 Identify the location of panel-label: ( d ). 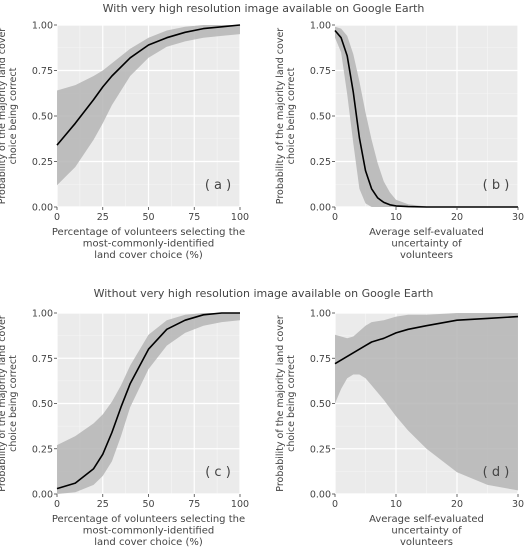
(496, 472).